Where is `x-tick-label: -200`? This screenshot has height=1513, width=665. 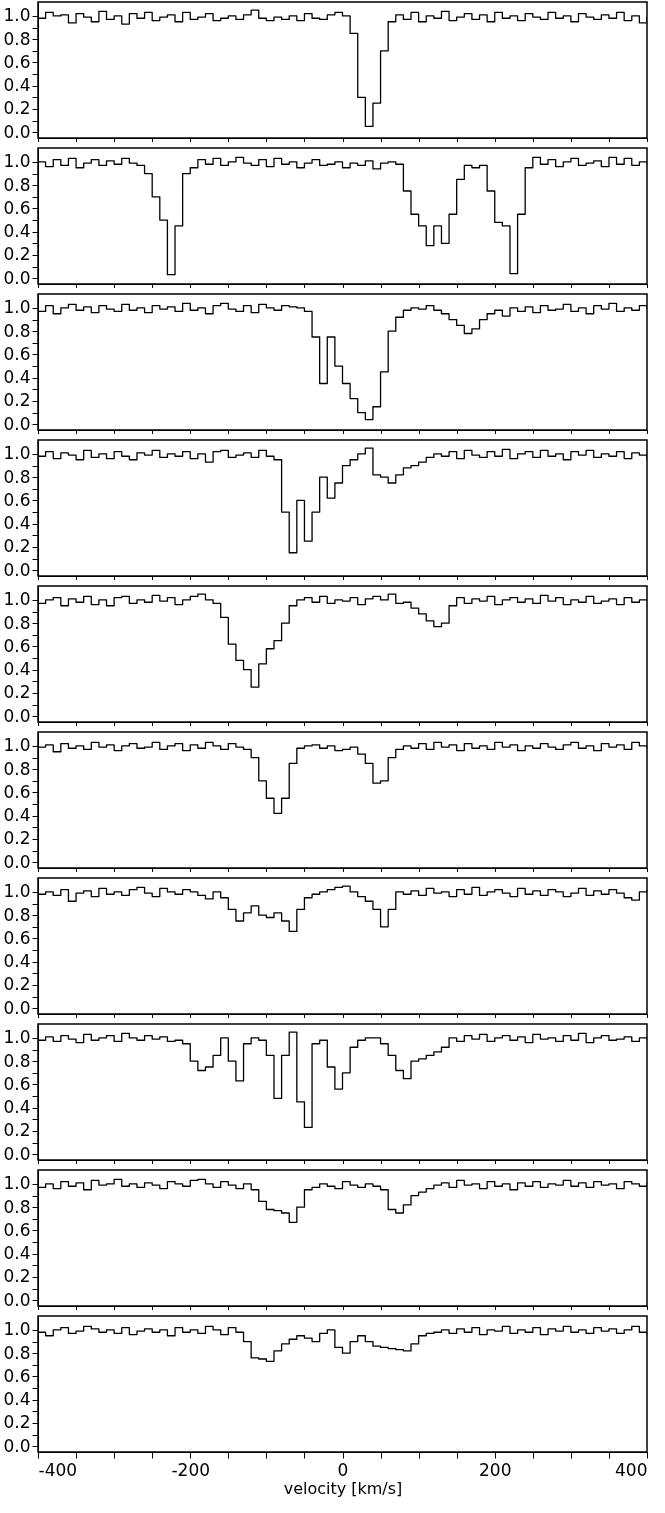 x-tick-label: -200 is located at coordinates (191, 1469).